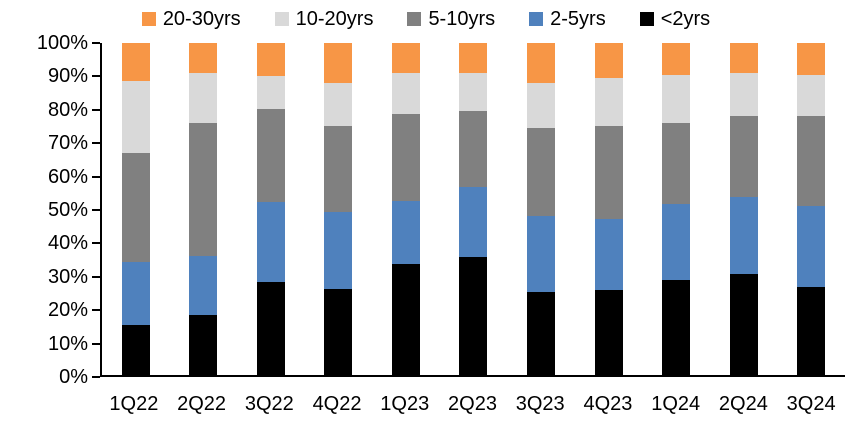 The width and height of the screenshot is (852, 431). Describe the element at coordinates (811, 95) in the screenshot. I see `bar-segment-10-20yrs-3Q24` at that location.